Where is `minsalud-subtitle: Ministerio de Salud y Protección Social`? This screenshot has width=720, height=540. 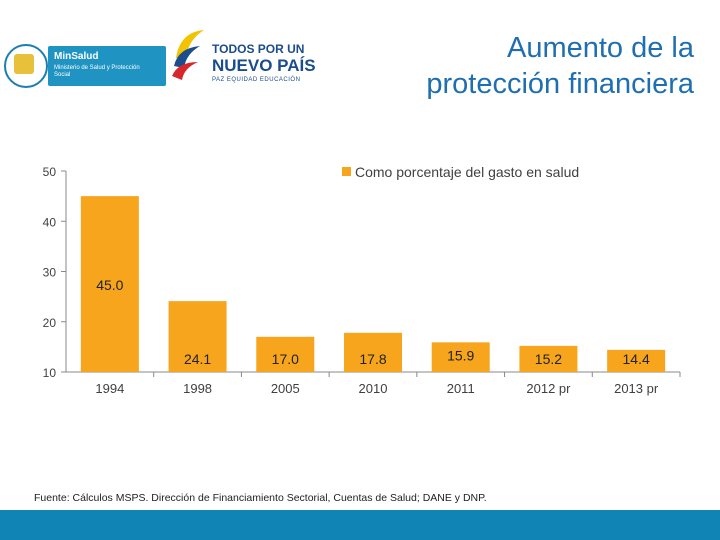 minsalud-subtitle: Ministerio de Salud y Protección Social is located at coordinates (97, 71).